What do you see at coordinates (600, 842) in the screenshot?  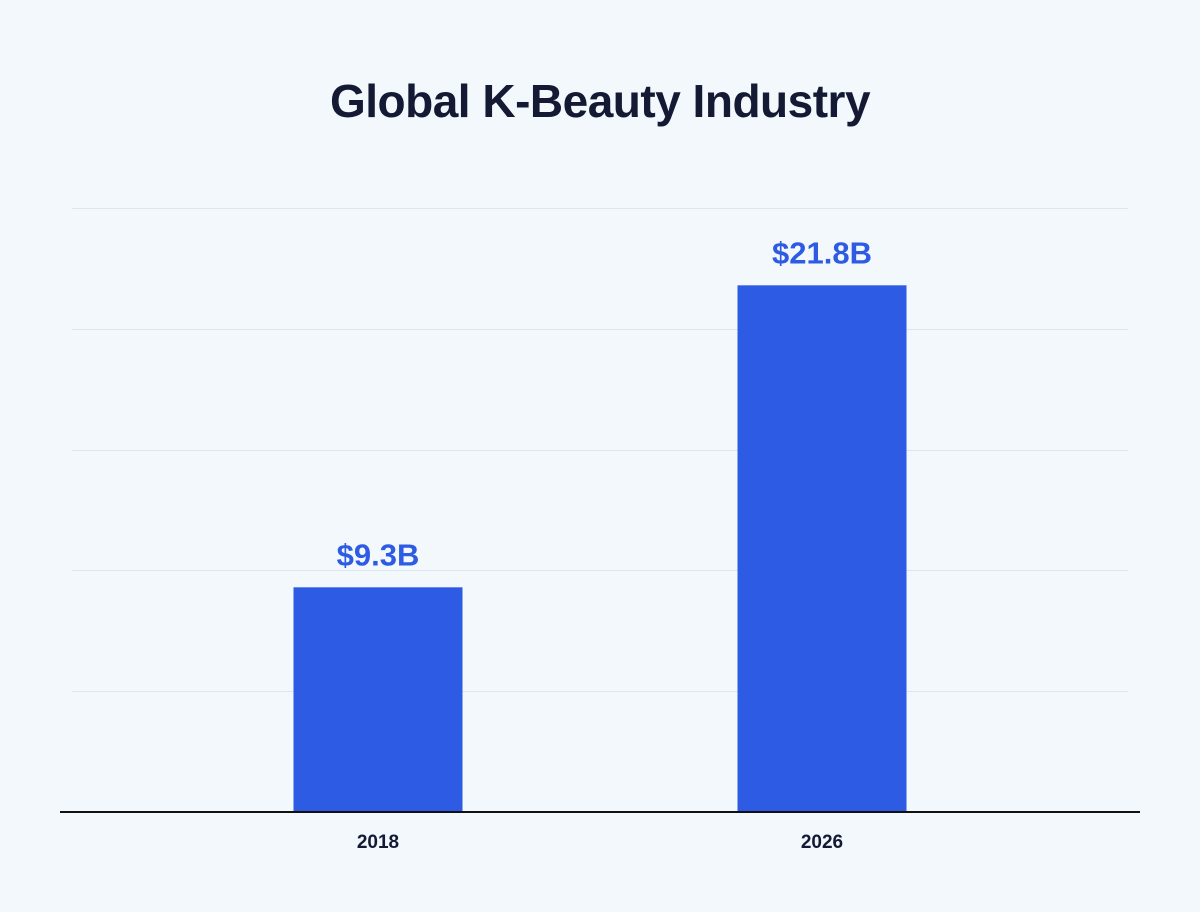 I see `x-tick-labels: 2018 2026` at bounding box center [600, 842].